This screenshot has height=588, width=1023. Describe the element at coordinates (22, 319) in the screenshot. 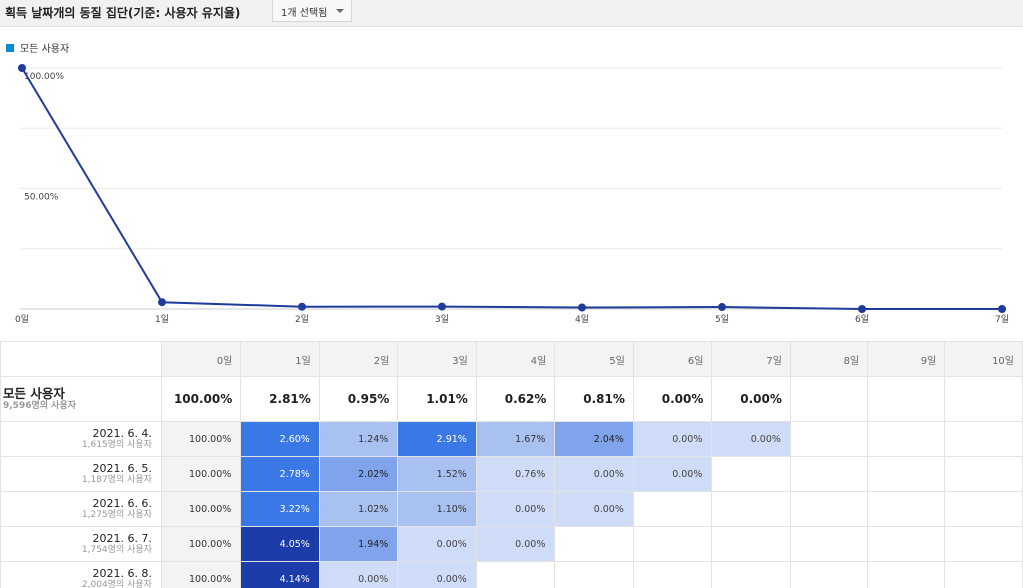

I see `x-tick-label: 0일` at that location.